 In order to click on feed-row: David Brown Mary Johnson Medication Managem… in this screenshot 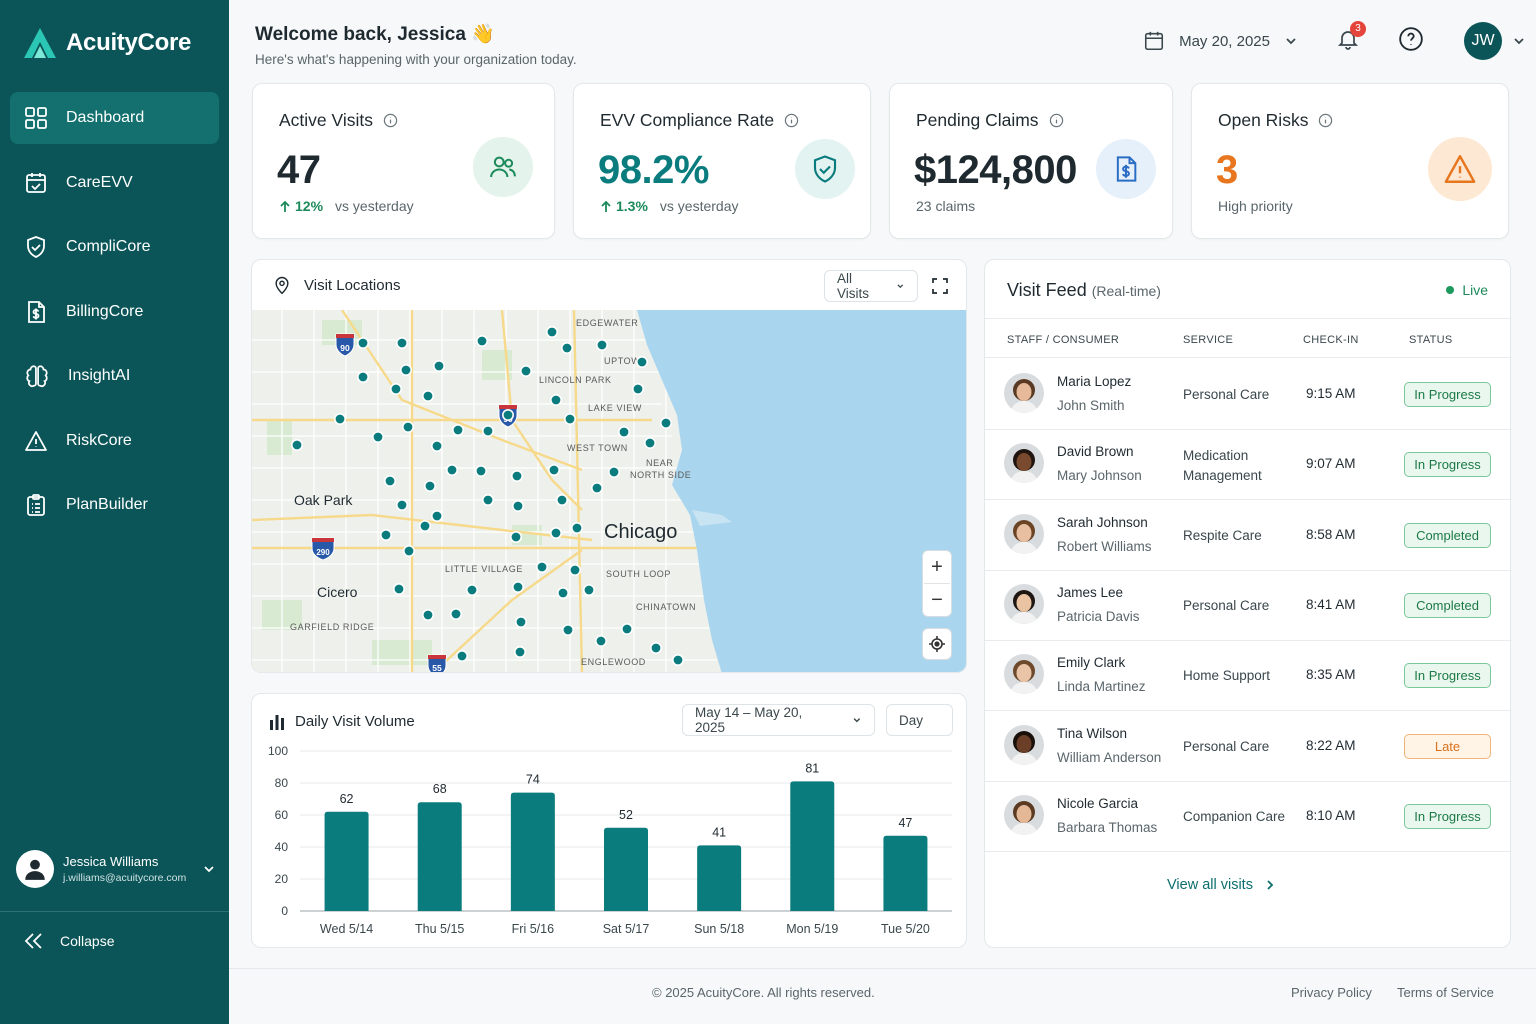, I will do `click(1248, 465)`.